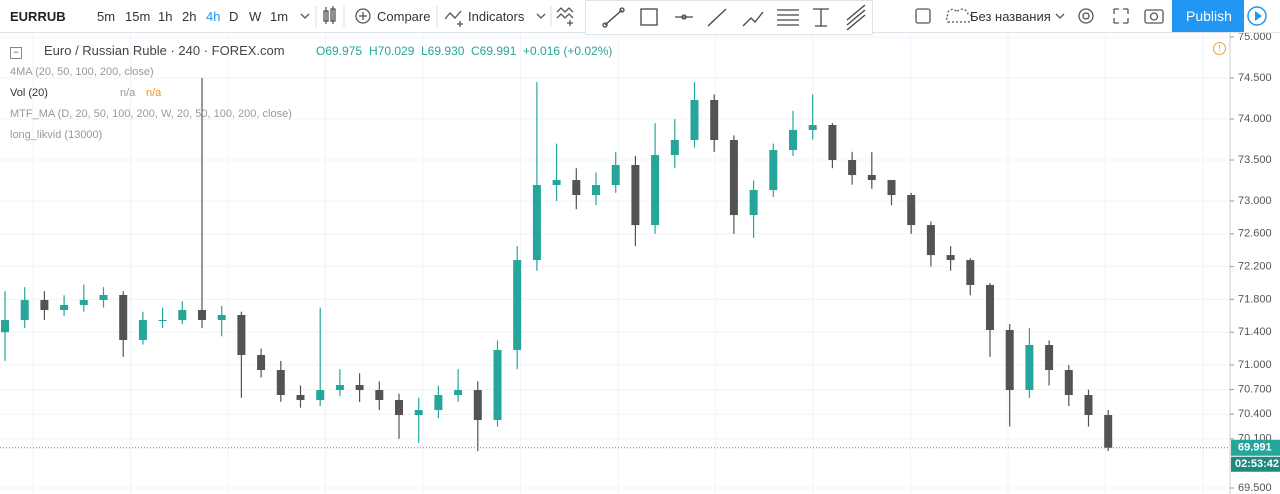 The image size is (1280, 494). Describe the element at coordinates (1255, 267) in the screenshot. I see `y-tick-label: 72.200` at that location.